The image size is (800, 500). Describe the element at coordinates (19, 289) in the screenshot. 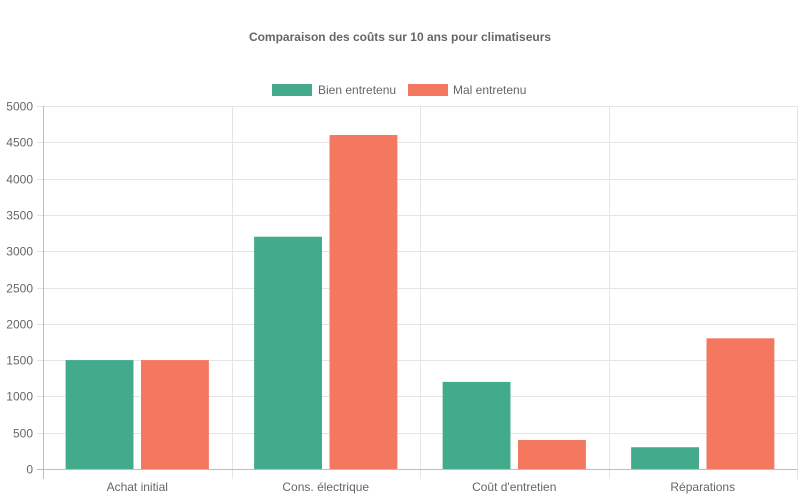

I see `y-tick-label: 2500` at that location.